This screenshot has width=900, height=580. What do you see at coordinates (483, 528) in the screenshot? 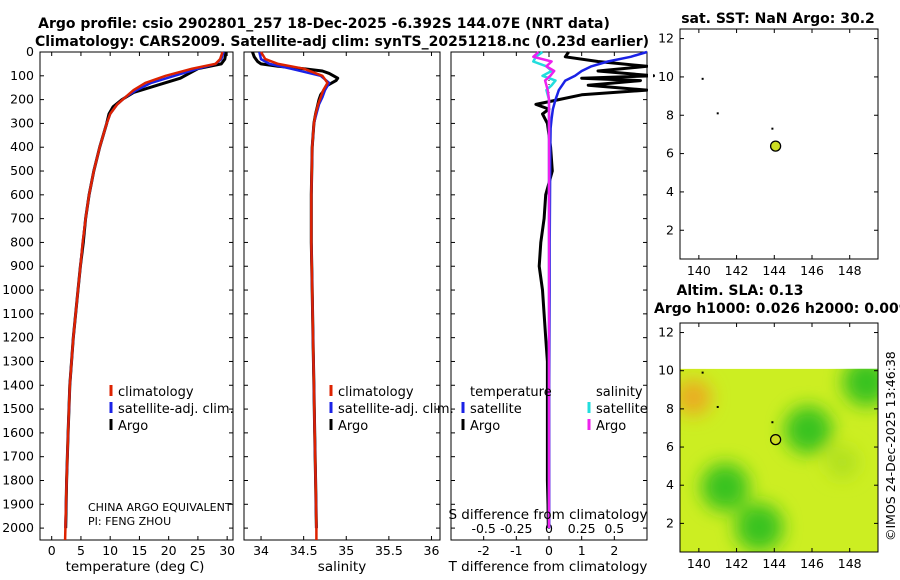
I see `s-tick-label: -0.5` at bounding box center [483, 528].